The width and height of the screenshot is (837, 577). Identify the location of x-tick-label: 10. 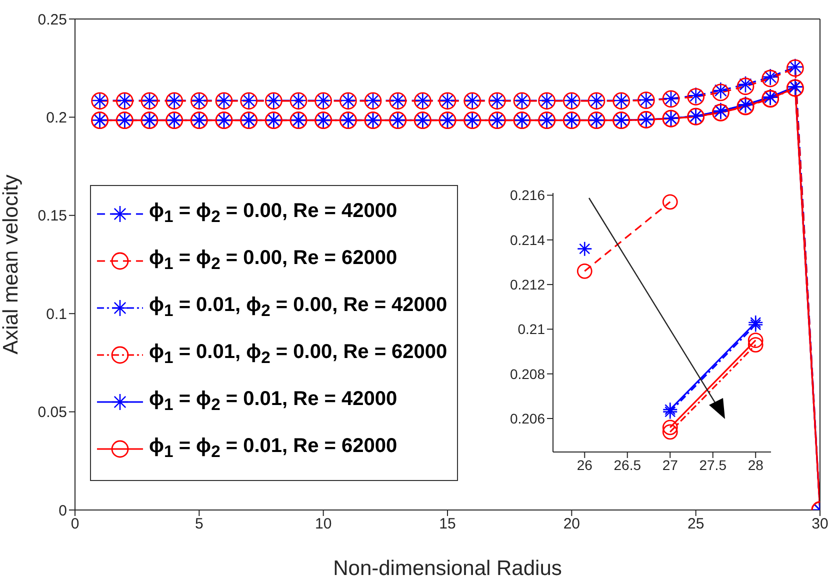
(323, 524).